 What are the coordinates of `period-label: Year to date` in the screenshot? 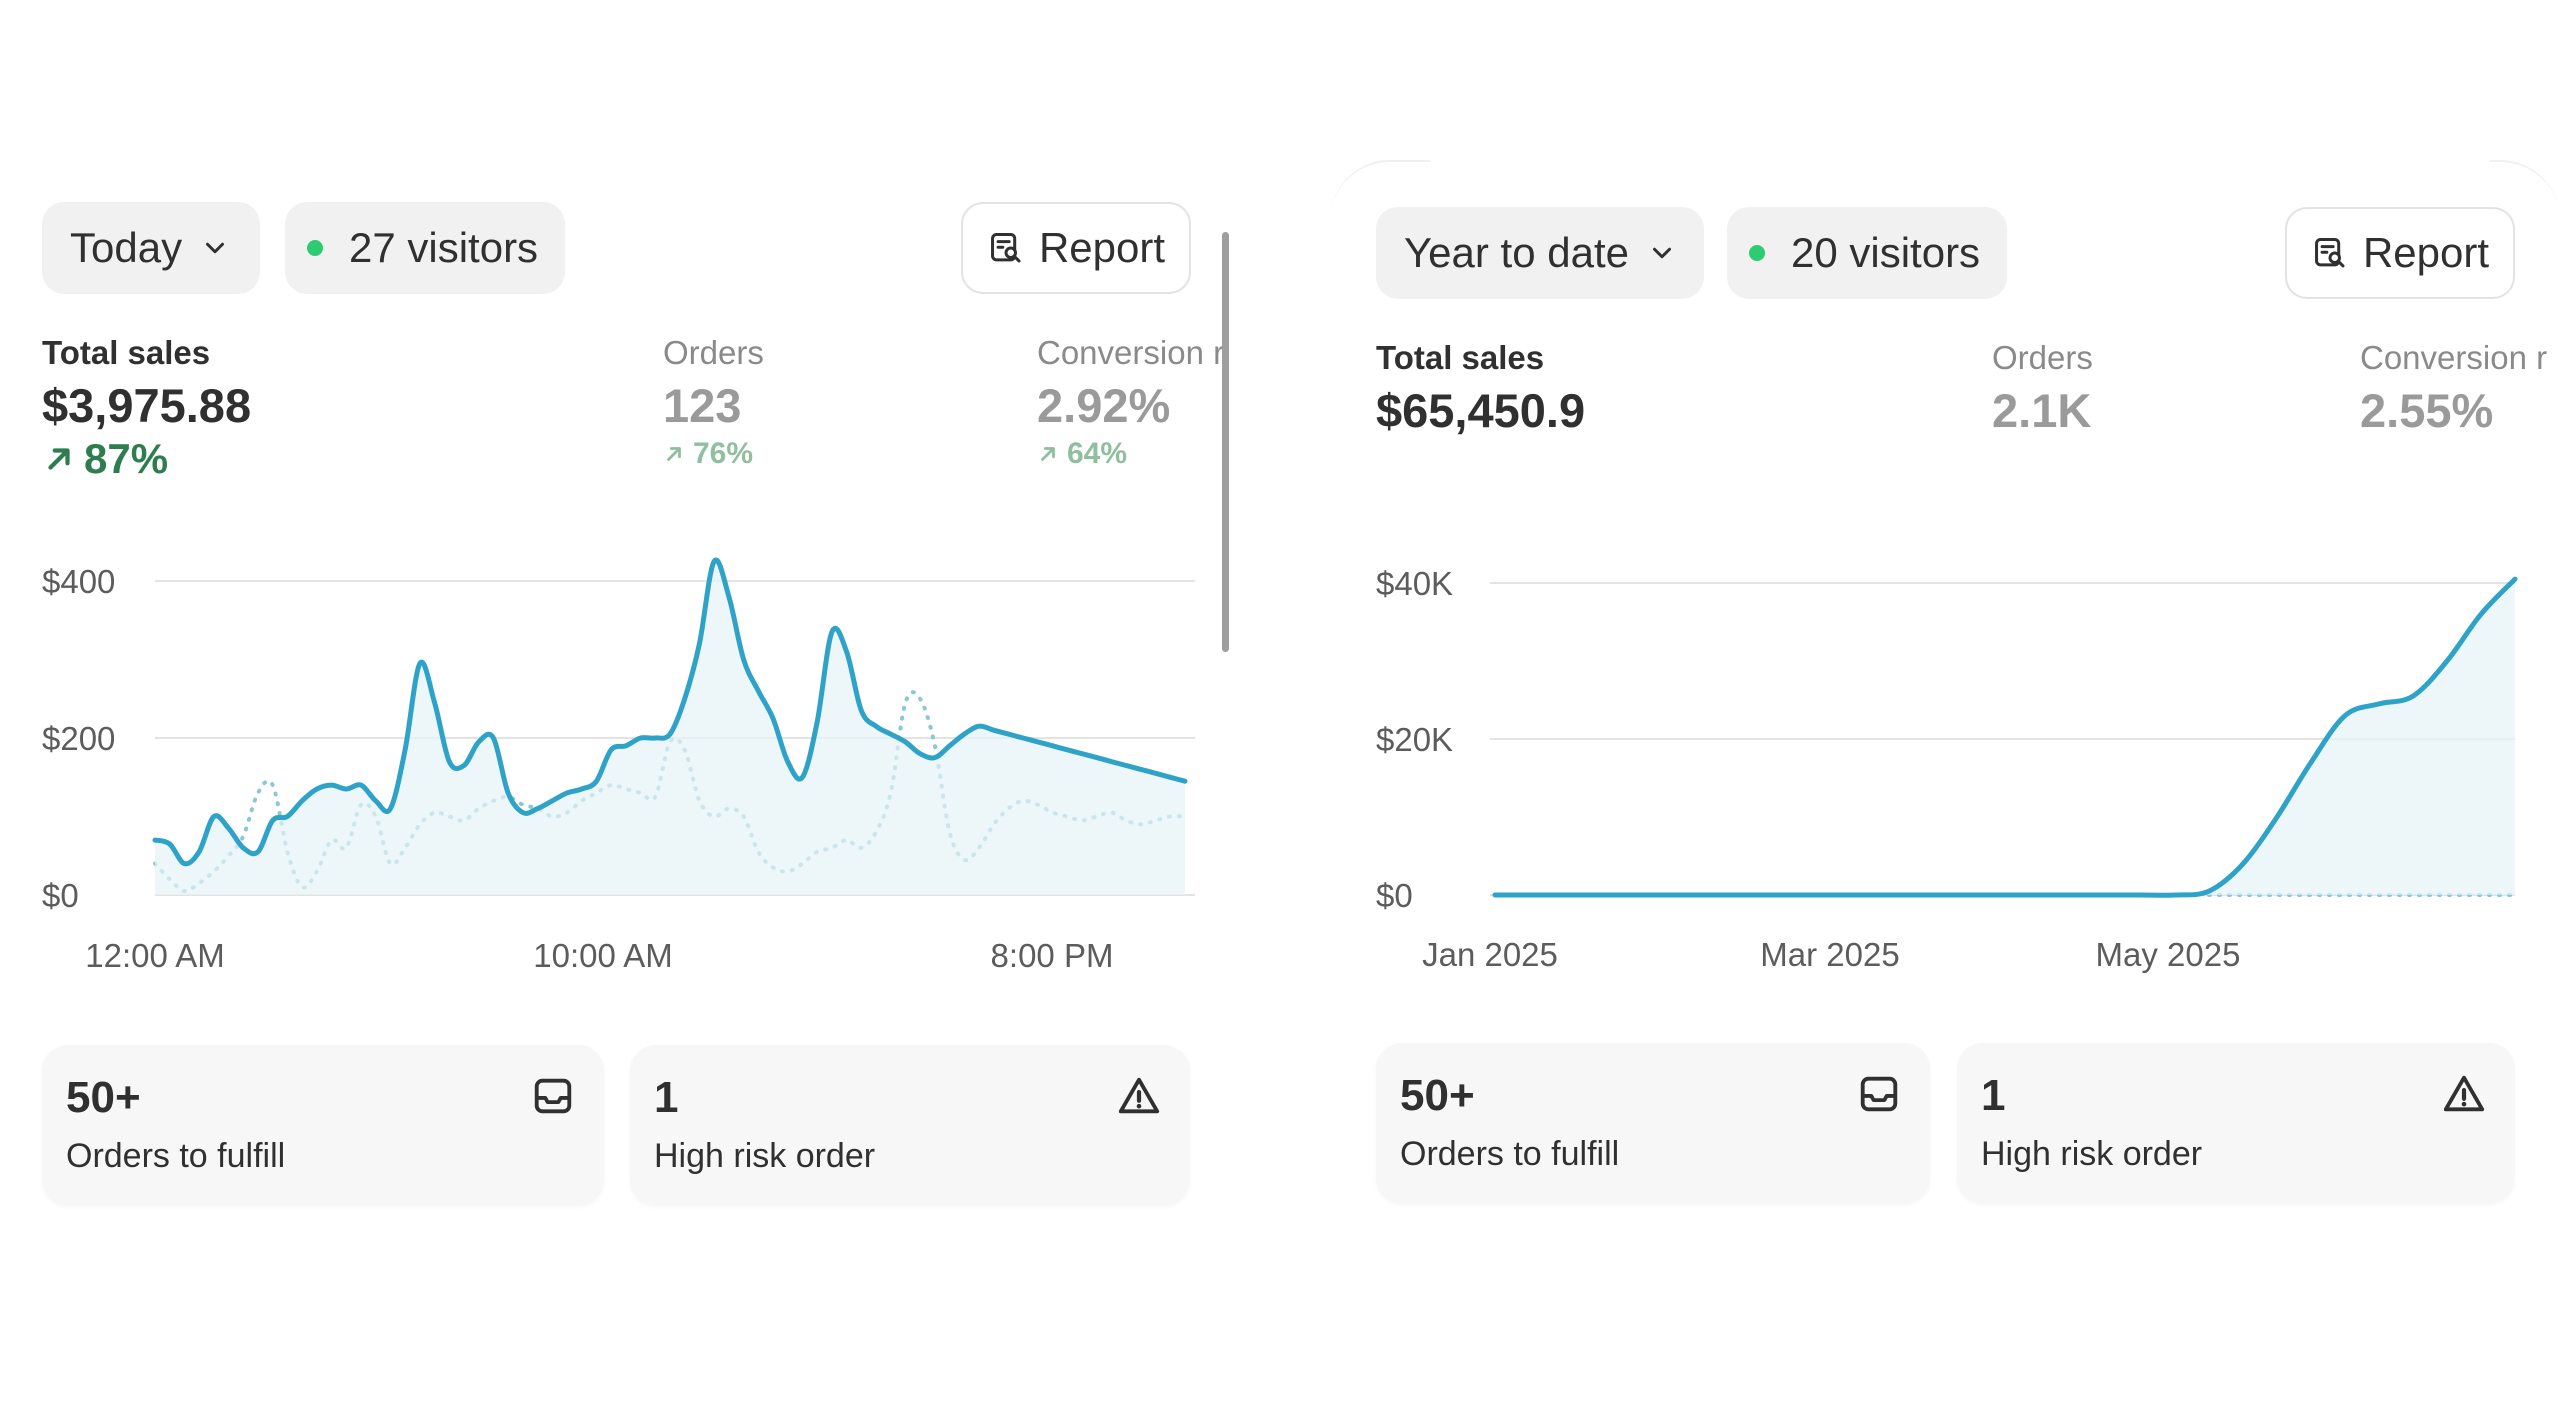 It's located at (1516, 252).